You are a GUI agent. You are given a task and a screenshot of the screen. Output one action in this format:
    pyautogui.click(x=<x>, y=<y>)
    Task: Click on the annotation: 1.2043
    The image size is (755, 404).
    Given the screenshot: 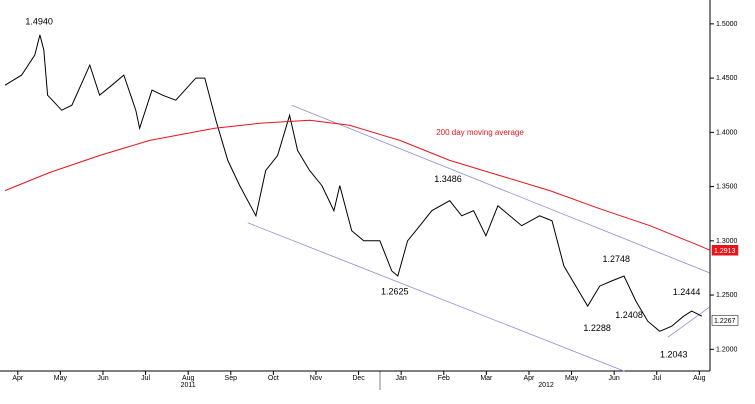 What is the action you would take?
    pyautogui.click(x=674, y=355)
    